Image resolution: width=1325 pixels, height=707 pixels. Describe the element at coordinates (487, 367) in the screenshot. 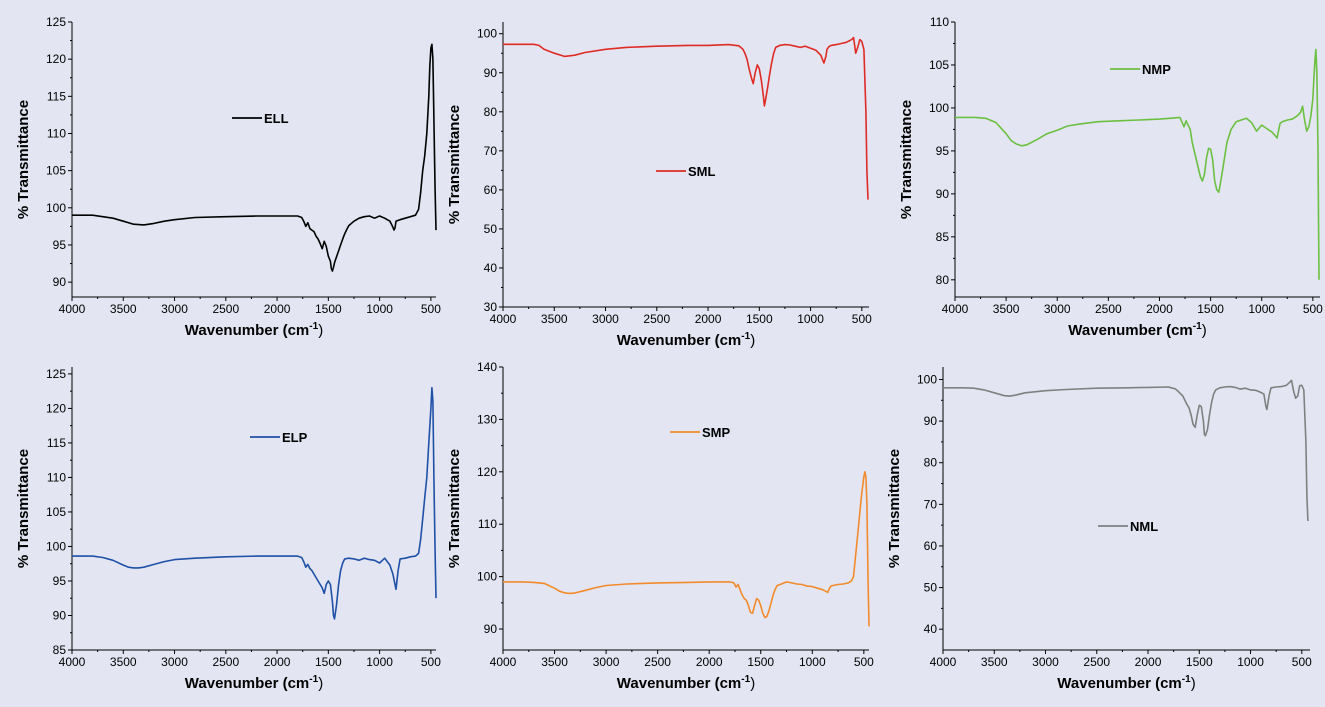

I see `y-tick-label: 140` at that location.